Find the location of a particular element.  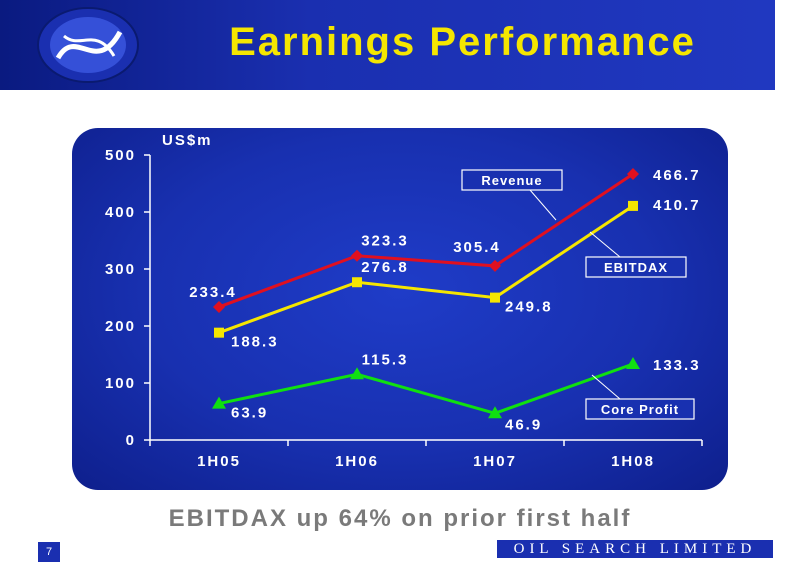

x-tick-label: 1H05 is located at coordinates (219, 461).